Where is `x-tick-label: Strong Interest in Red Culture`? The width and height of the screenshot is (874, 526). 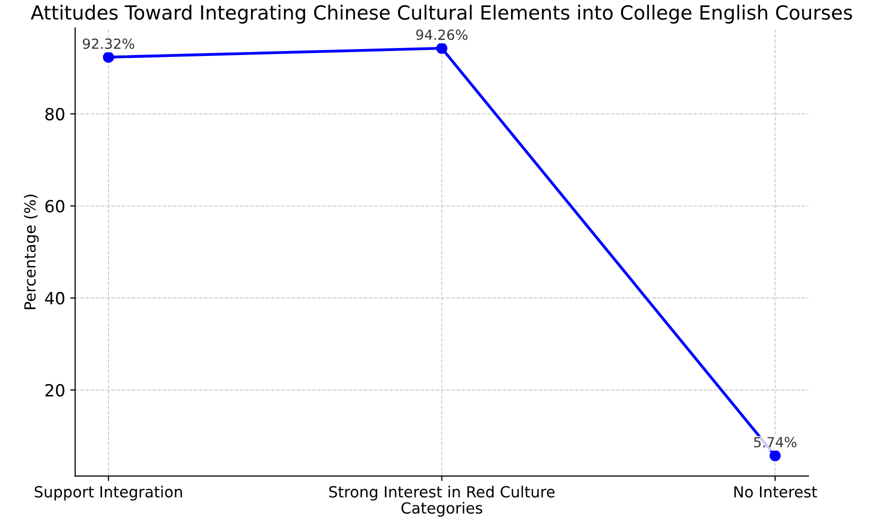 x-tick-label: Strong Interest in Red Culture is located at coordinates (442, 493).